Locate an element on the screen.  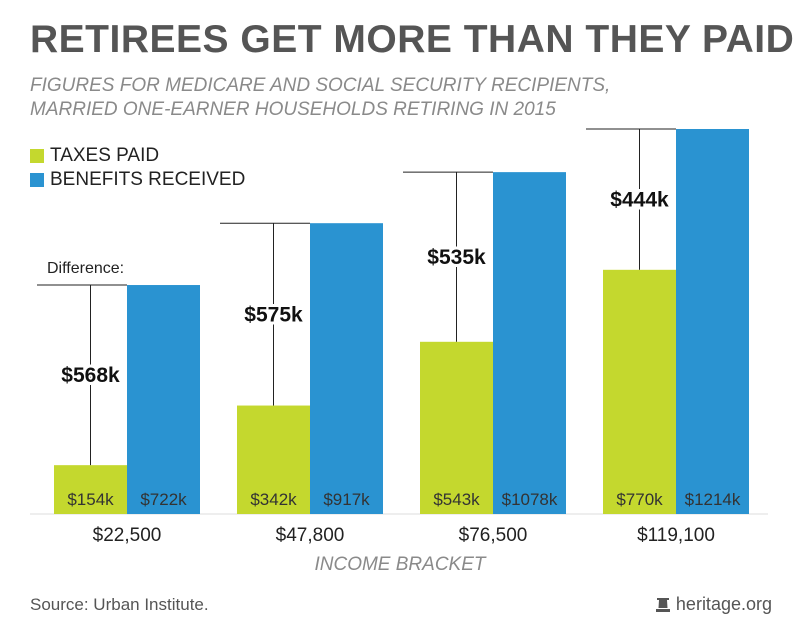
chart-title: RETIREES GET MORE THAN THEY PAID is located at coordinates (412, 39).